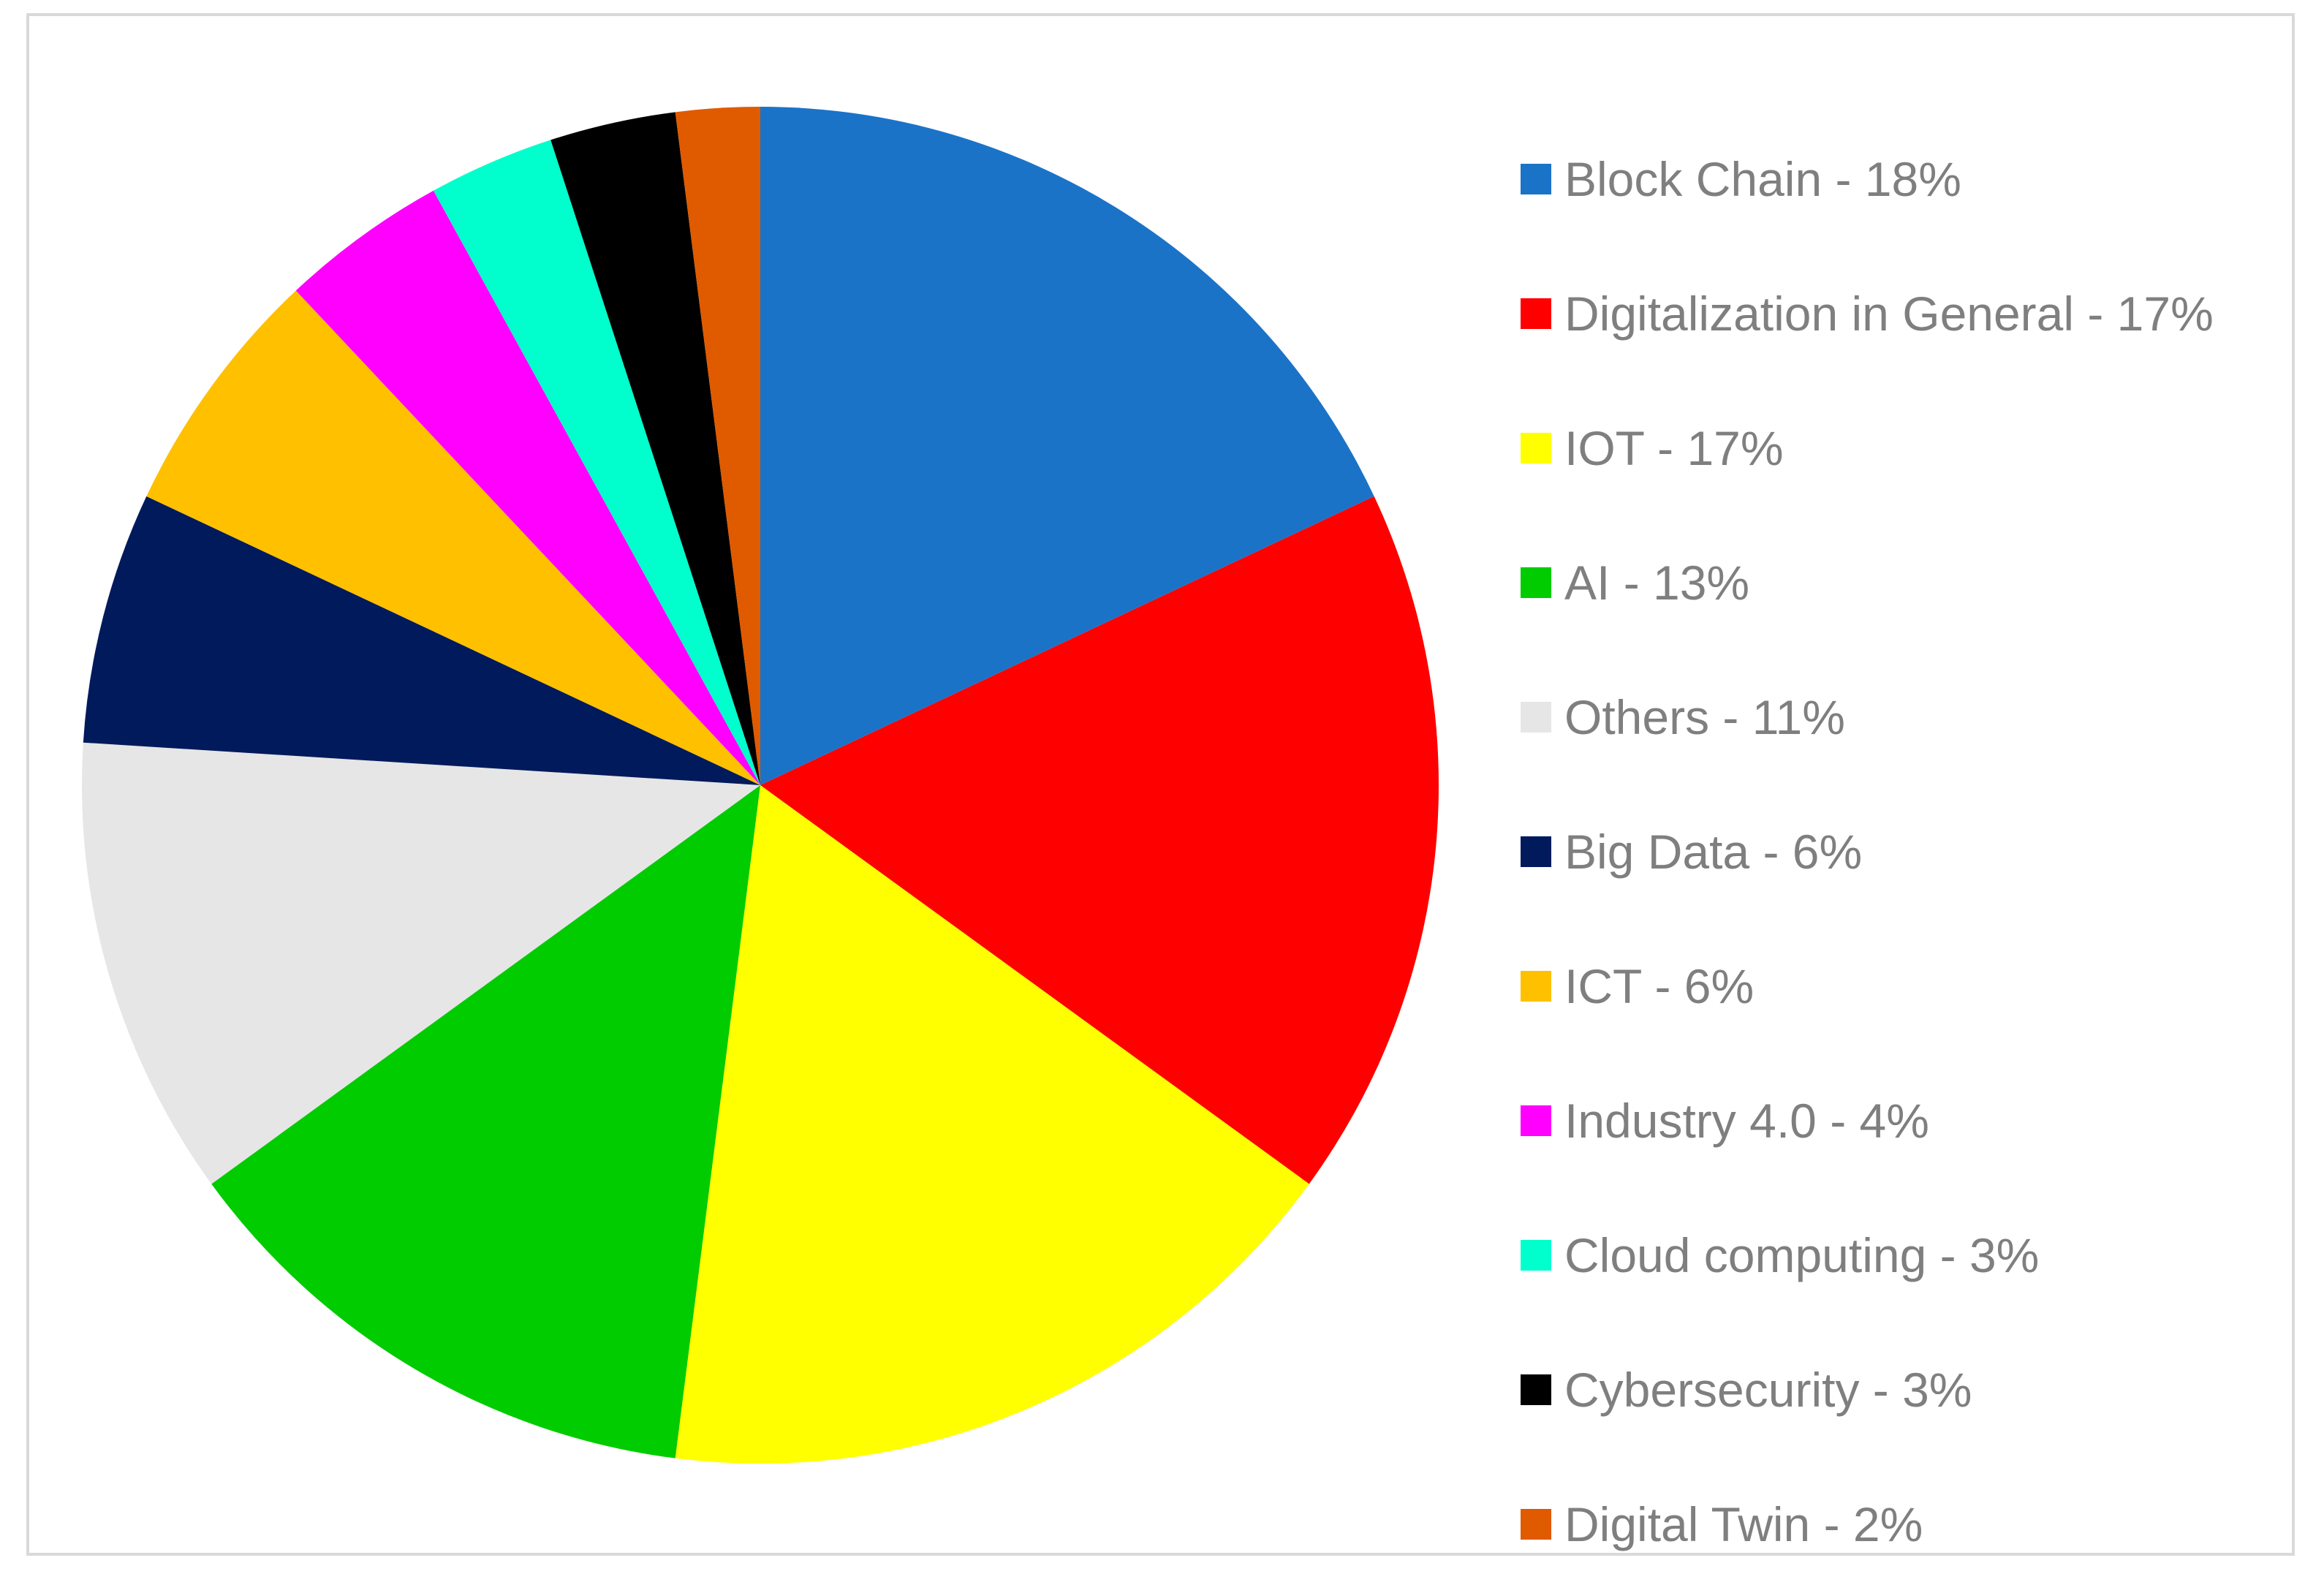 The image size is (2324, 1574). I want to click on legend-item: Industry 4.0 - 4%, so click(1901, 1120).